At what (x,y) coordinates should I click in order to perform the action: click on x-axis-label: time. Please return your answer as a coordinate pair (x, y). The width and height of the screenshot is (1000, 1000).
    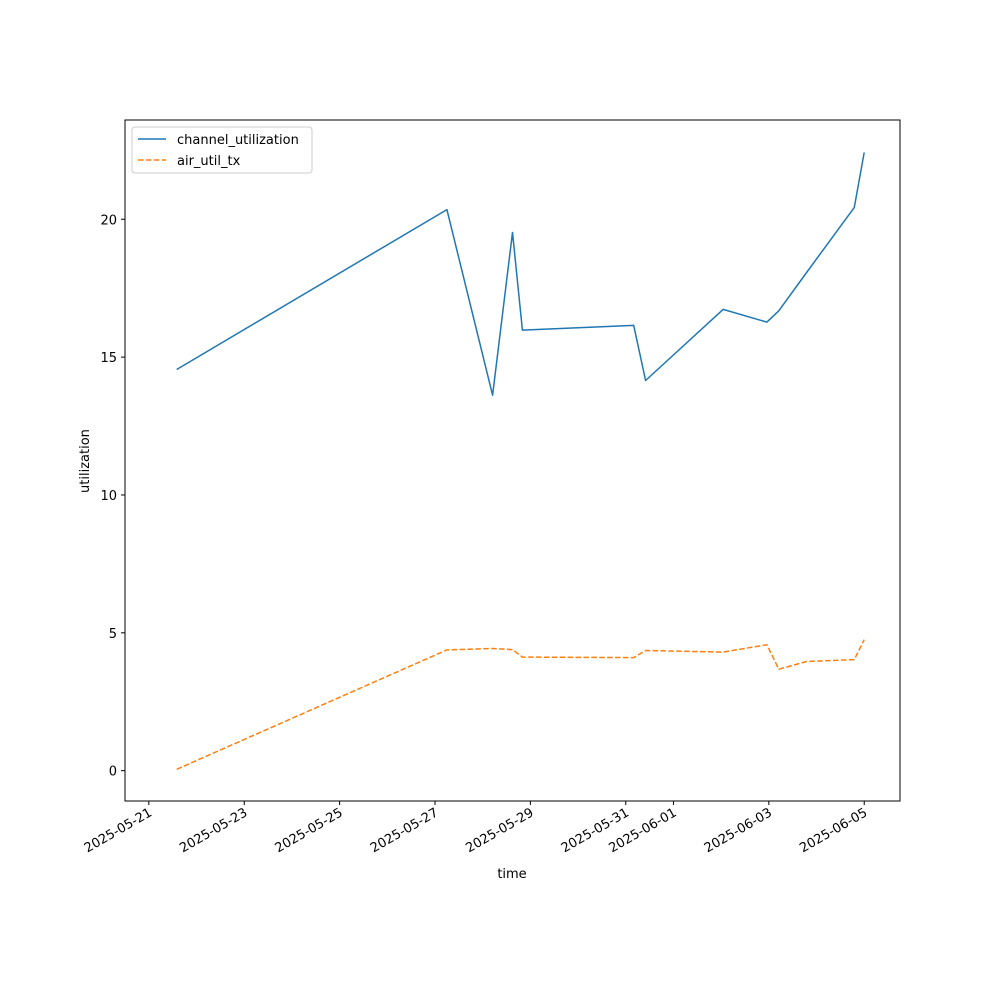
    Looking at the image, I should click on (511, 874).